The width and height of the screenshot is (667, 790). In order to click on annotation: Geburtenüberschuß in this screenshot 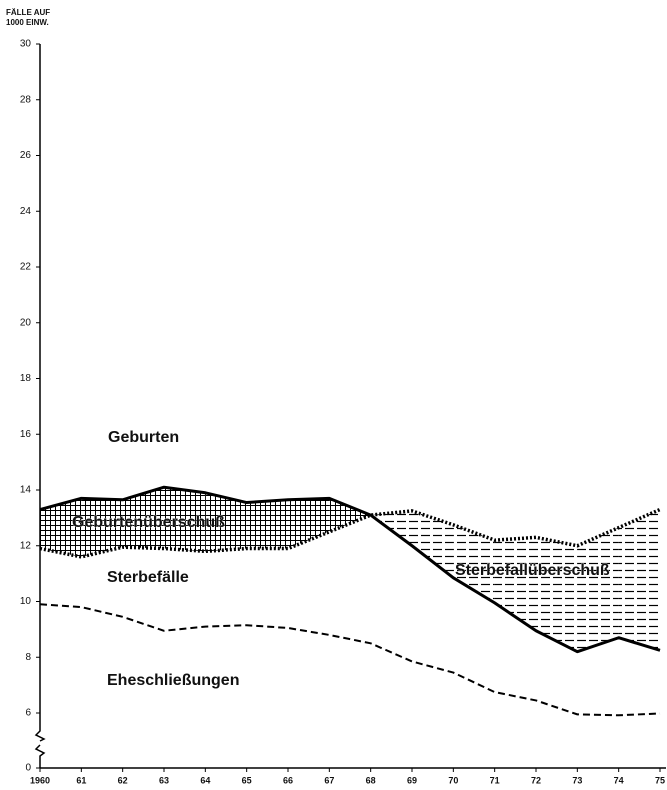, I will do `click(148, 522)`.